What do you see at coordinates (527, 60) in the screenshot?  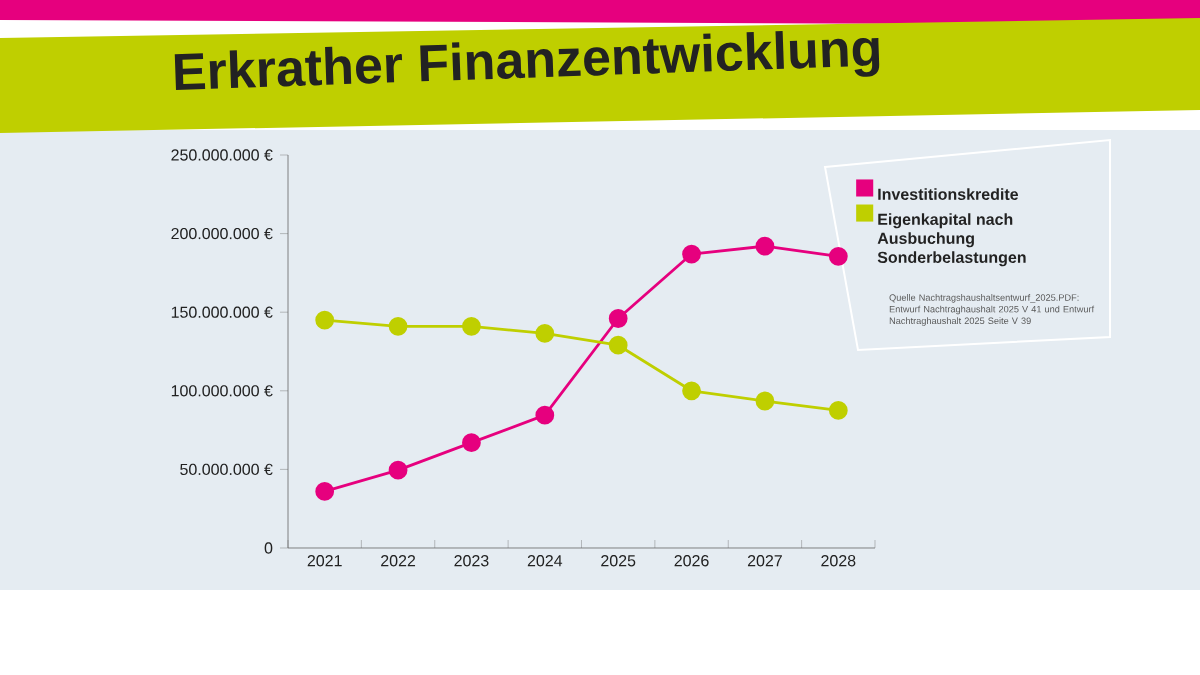 I see `chart-title: Erkrather Finanzentwicklung` at bounding box center [527, 60].